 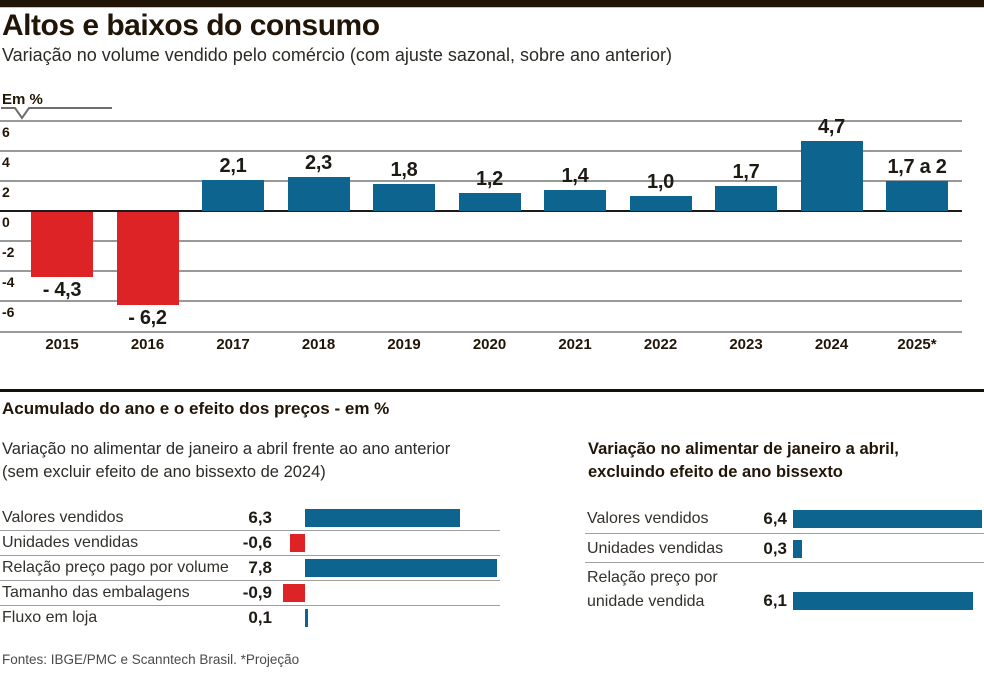 What do you see at coordinates (775, 600) in the screenshot?
I see `row-value: 6,1` at bounding box center [775, 600].